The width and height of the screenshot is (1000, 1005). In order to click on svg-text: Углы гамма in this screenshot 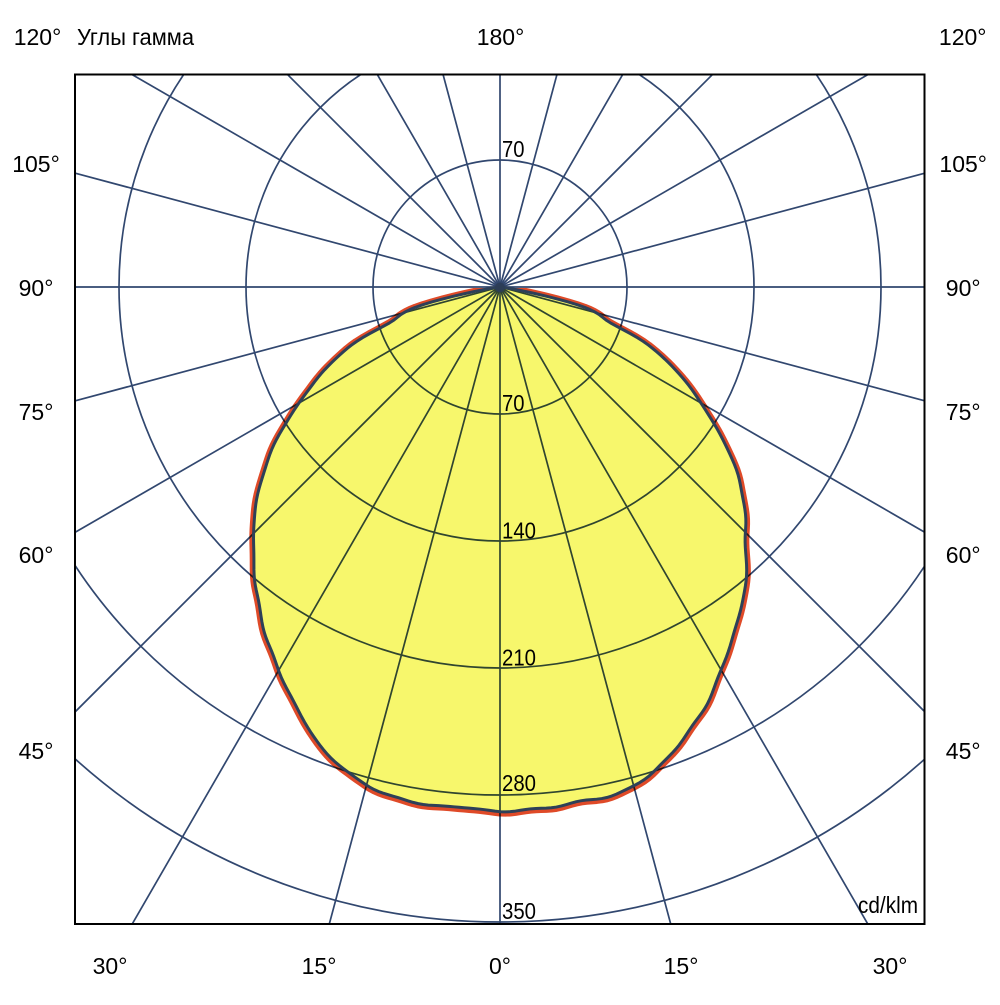, I will do `click(135, 37)`.